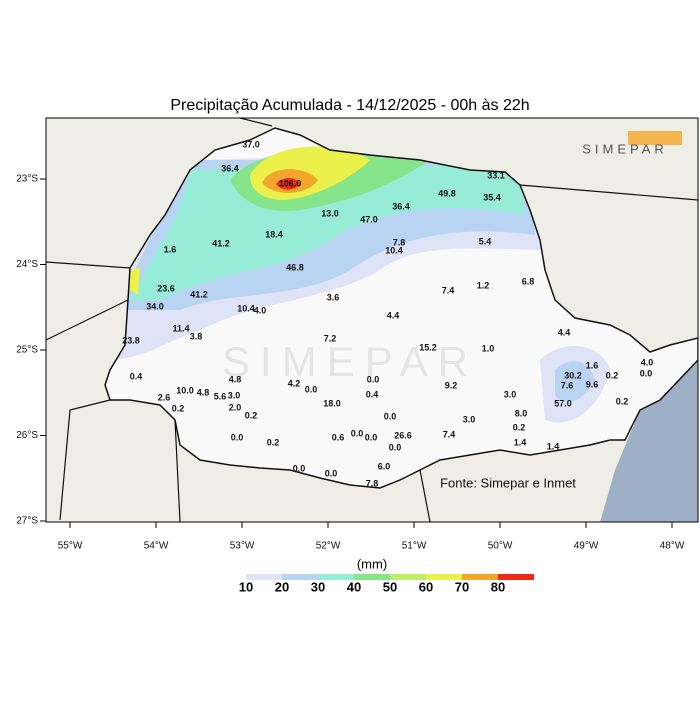  Describe the element at coordinates (625, 148) in the screenshot. I see `logo-text: SIMEPAR` at that location.